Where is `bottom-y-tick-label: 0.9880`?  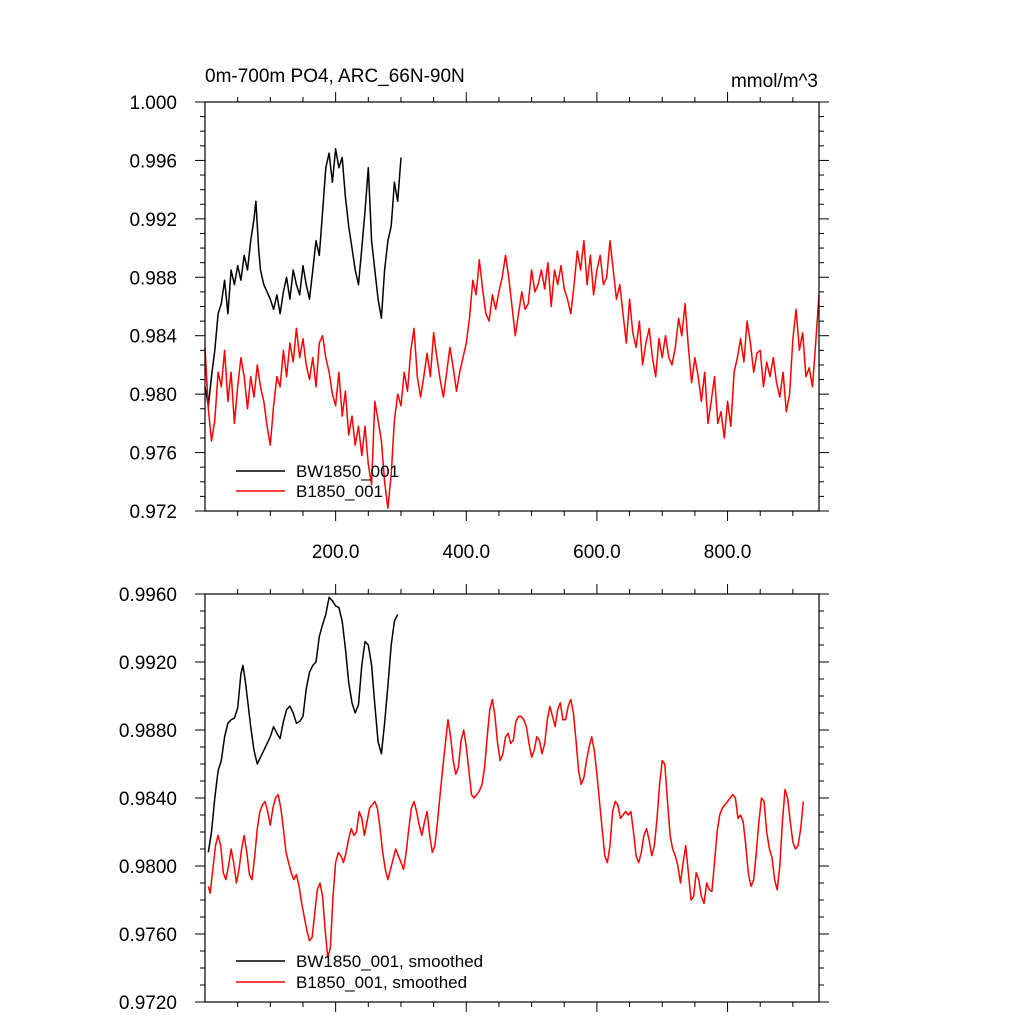 bottom-y-tick-label: 0.9880 is located at coordinates (148, 731).